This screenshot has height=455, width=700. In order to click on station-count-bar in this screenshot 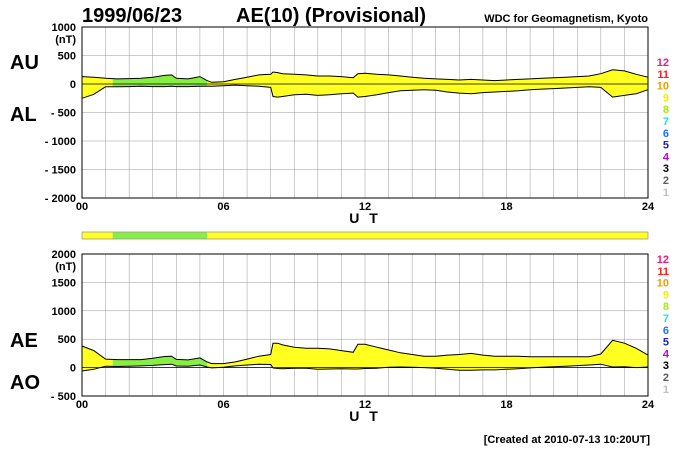, I will do `click(365, 235)`.